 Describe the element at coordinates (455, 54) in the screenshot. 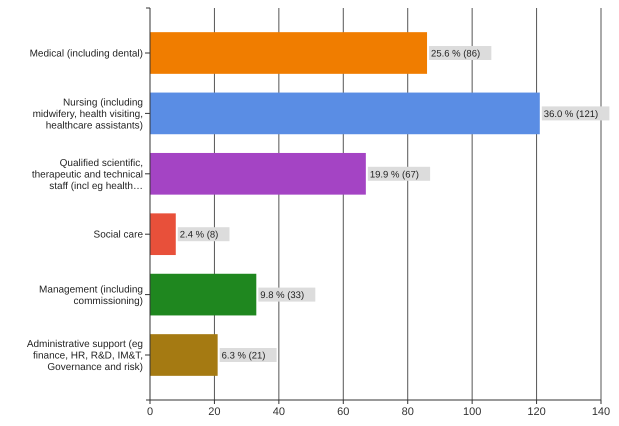

I see `data-label: 25.6 % (86)` at that location.